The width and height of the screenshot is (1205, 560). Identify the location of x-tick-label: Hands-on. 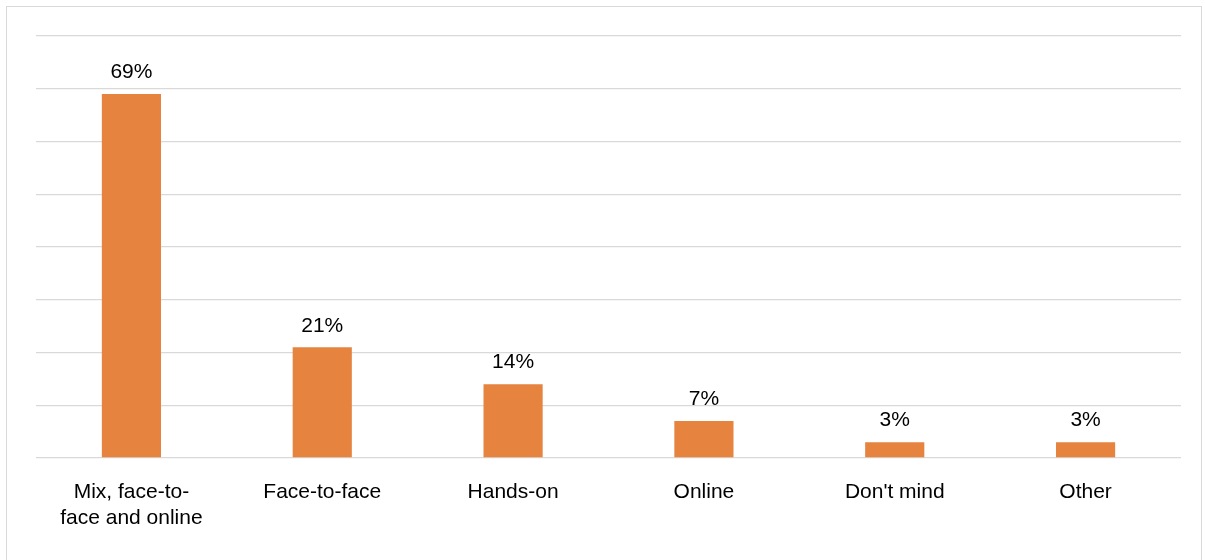
(513, 491).